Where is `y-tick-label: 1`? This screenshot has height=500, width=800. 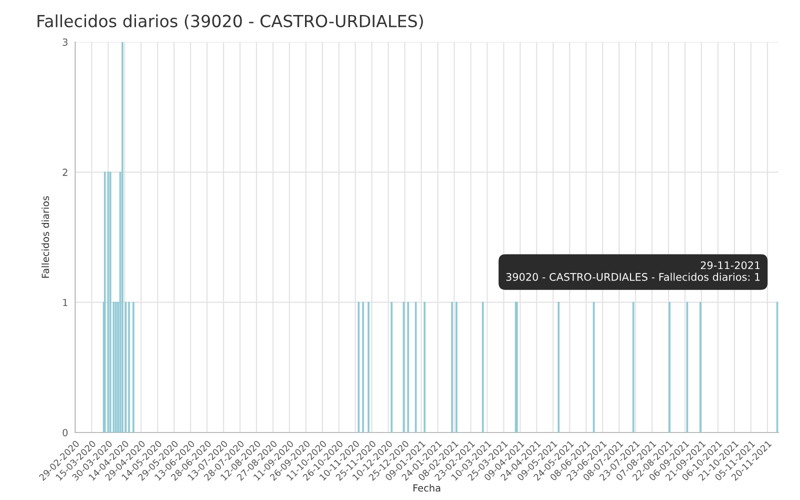
y-tick-label: 1 is located at coordinates (65, 302).